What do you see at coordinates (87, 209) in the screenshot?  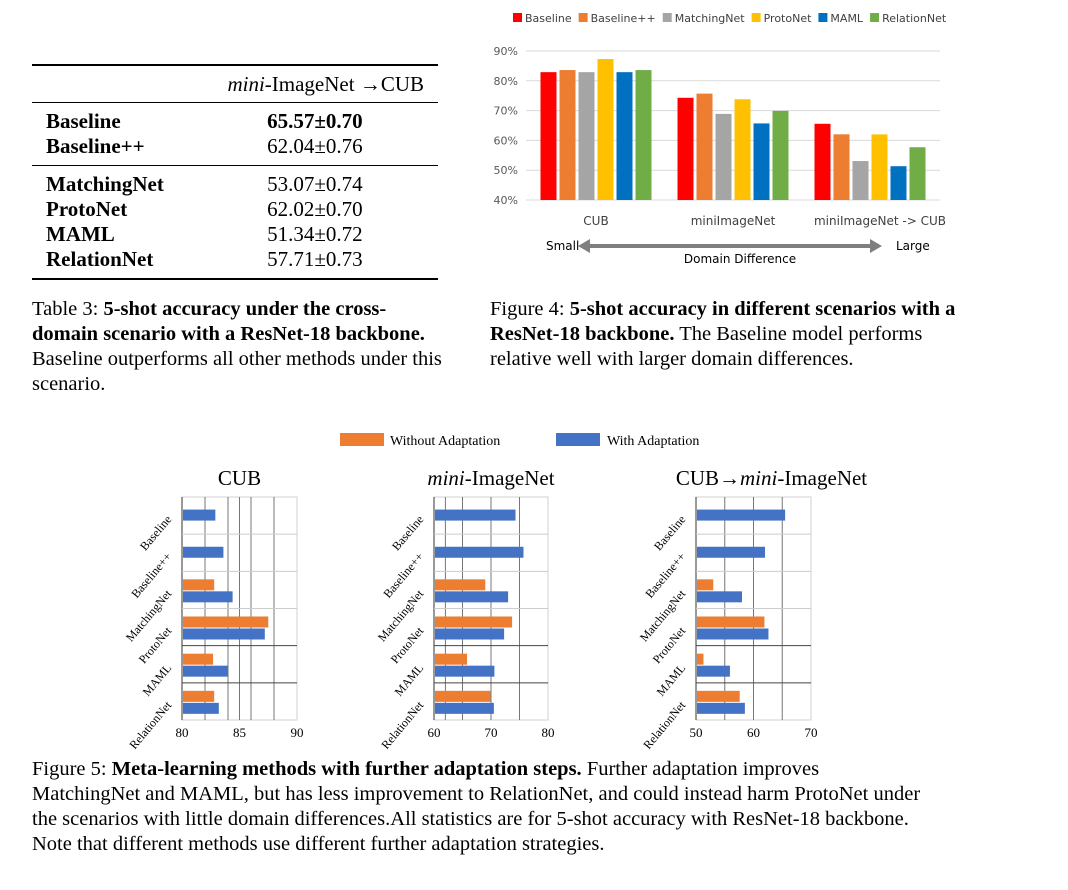 I see `method-cell: ProtoNet` at bounding box center [87, 209].